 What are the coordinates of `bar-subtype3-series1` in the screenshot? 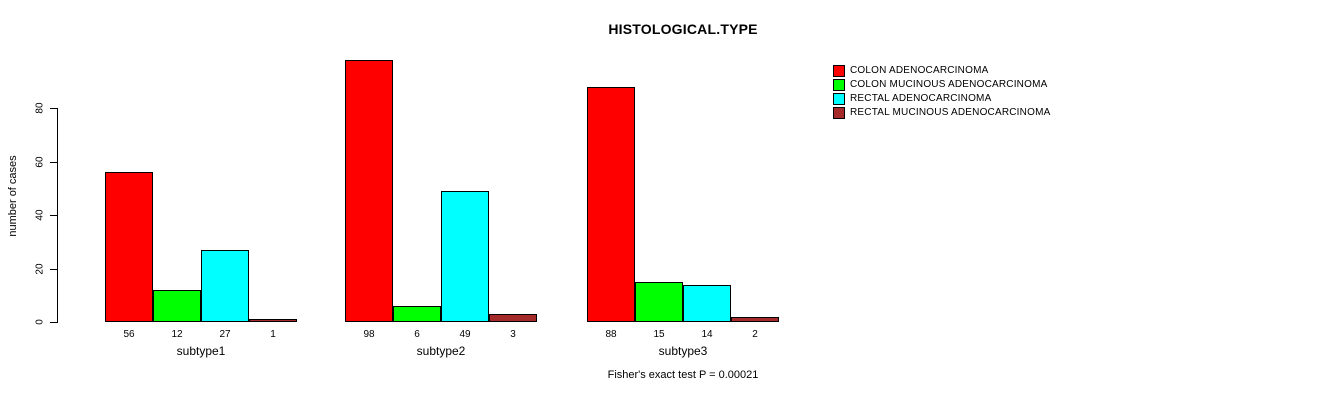 It's located at (611, 204).